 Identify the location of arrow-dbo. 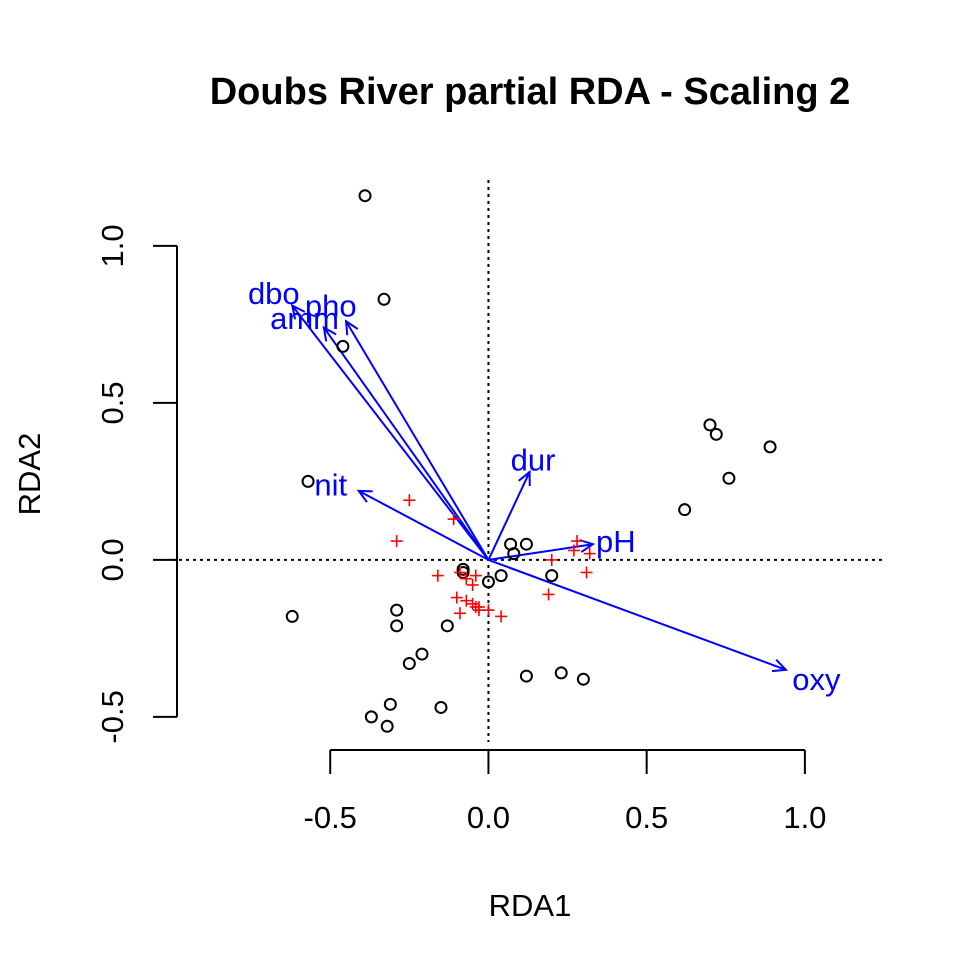
(390, 432).